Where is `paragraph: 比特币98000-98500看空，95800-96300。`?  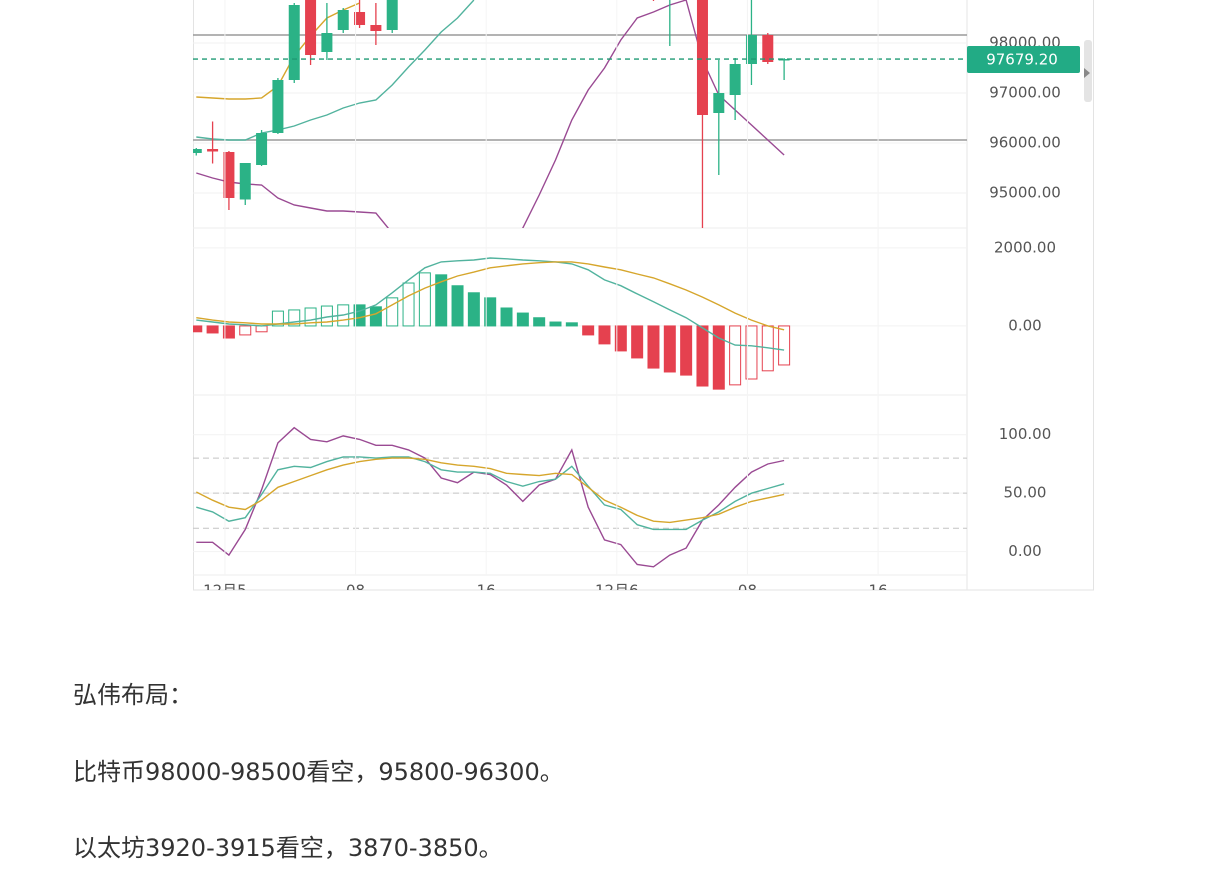
paragraph: 比特币98000-98500看空，95800-96300。 is located at coordinates (318, 772).